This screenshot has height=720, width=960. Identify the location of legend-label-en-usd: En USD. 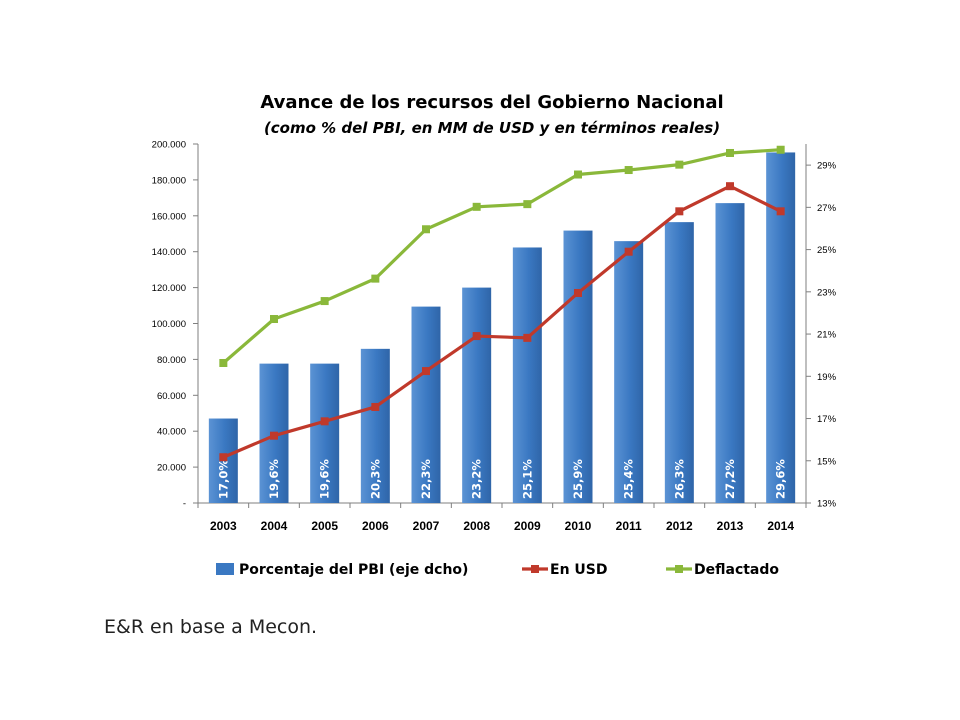
(578, 570).